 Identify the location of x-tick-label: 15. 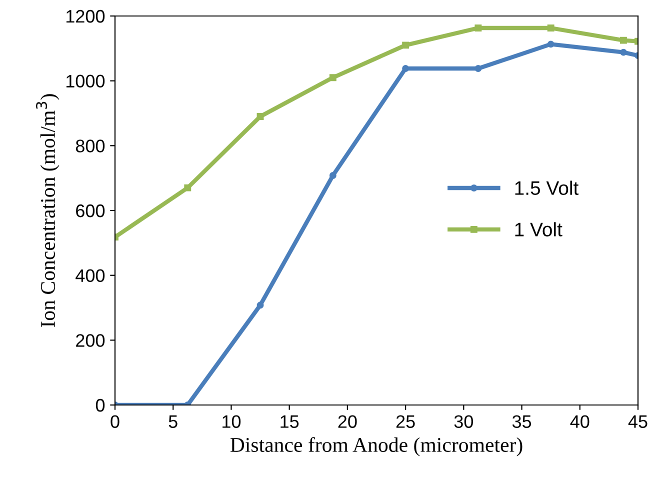
(289, 421).